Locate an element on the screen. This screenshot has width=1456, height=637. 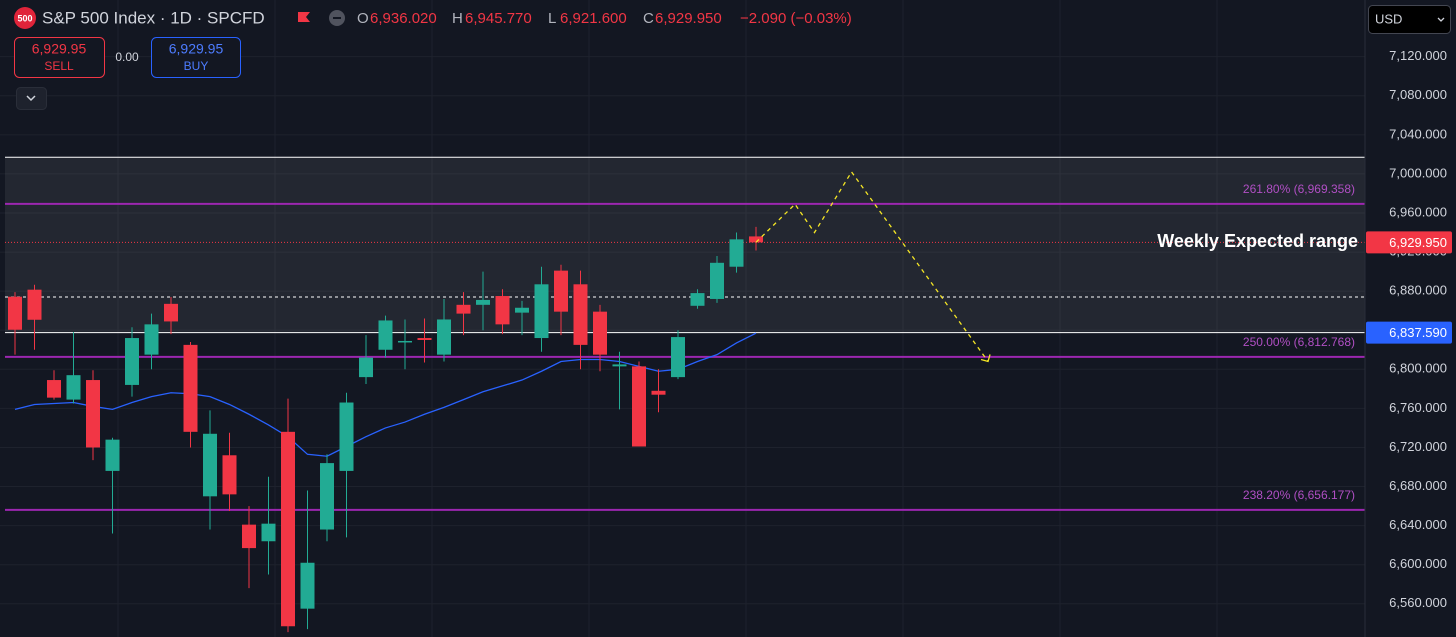
buy-price: 6,929.95 is located at coordinates (196, 49).